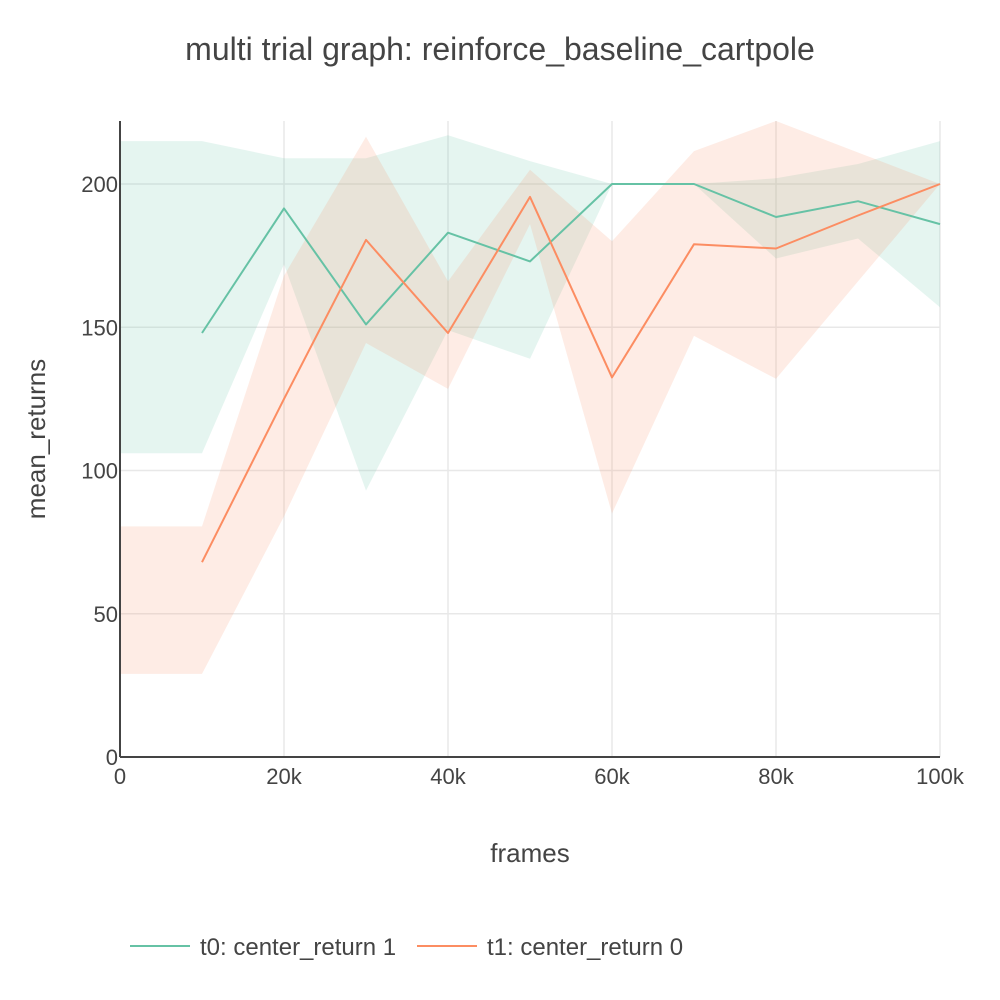 The width and height of the screenshot is (1000, 1000). I want to click on legend: t0: center_return 1 t1: center_return 0, so click(406, 947).